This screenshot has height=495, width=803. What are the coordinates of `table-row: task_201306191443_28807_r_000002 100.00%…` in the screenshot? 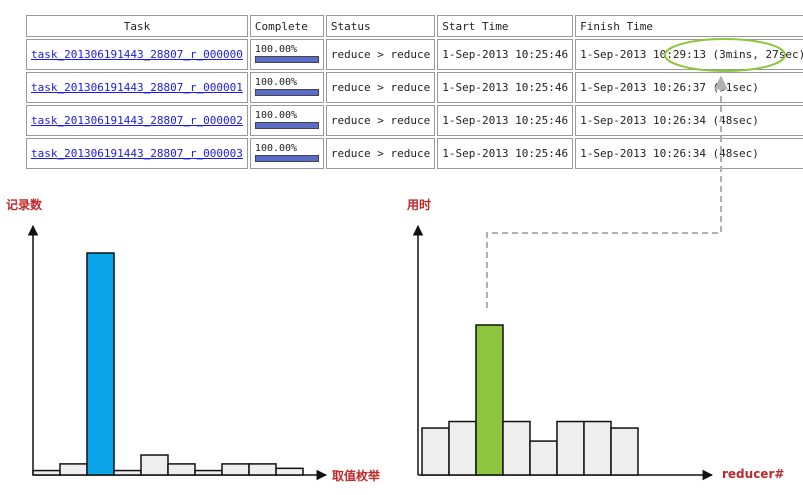 It's located at (414, 120).